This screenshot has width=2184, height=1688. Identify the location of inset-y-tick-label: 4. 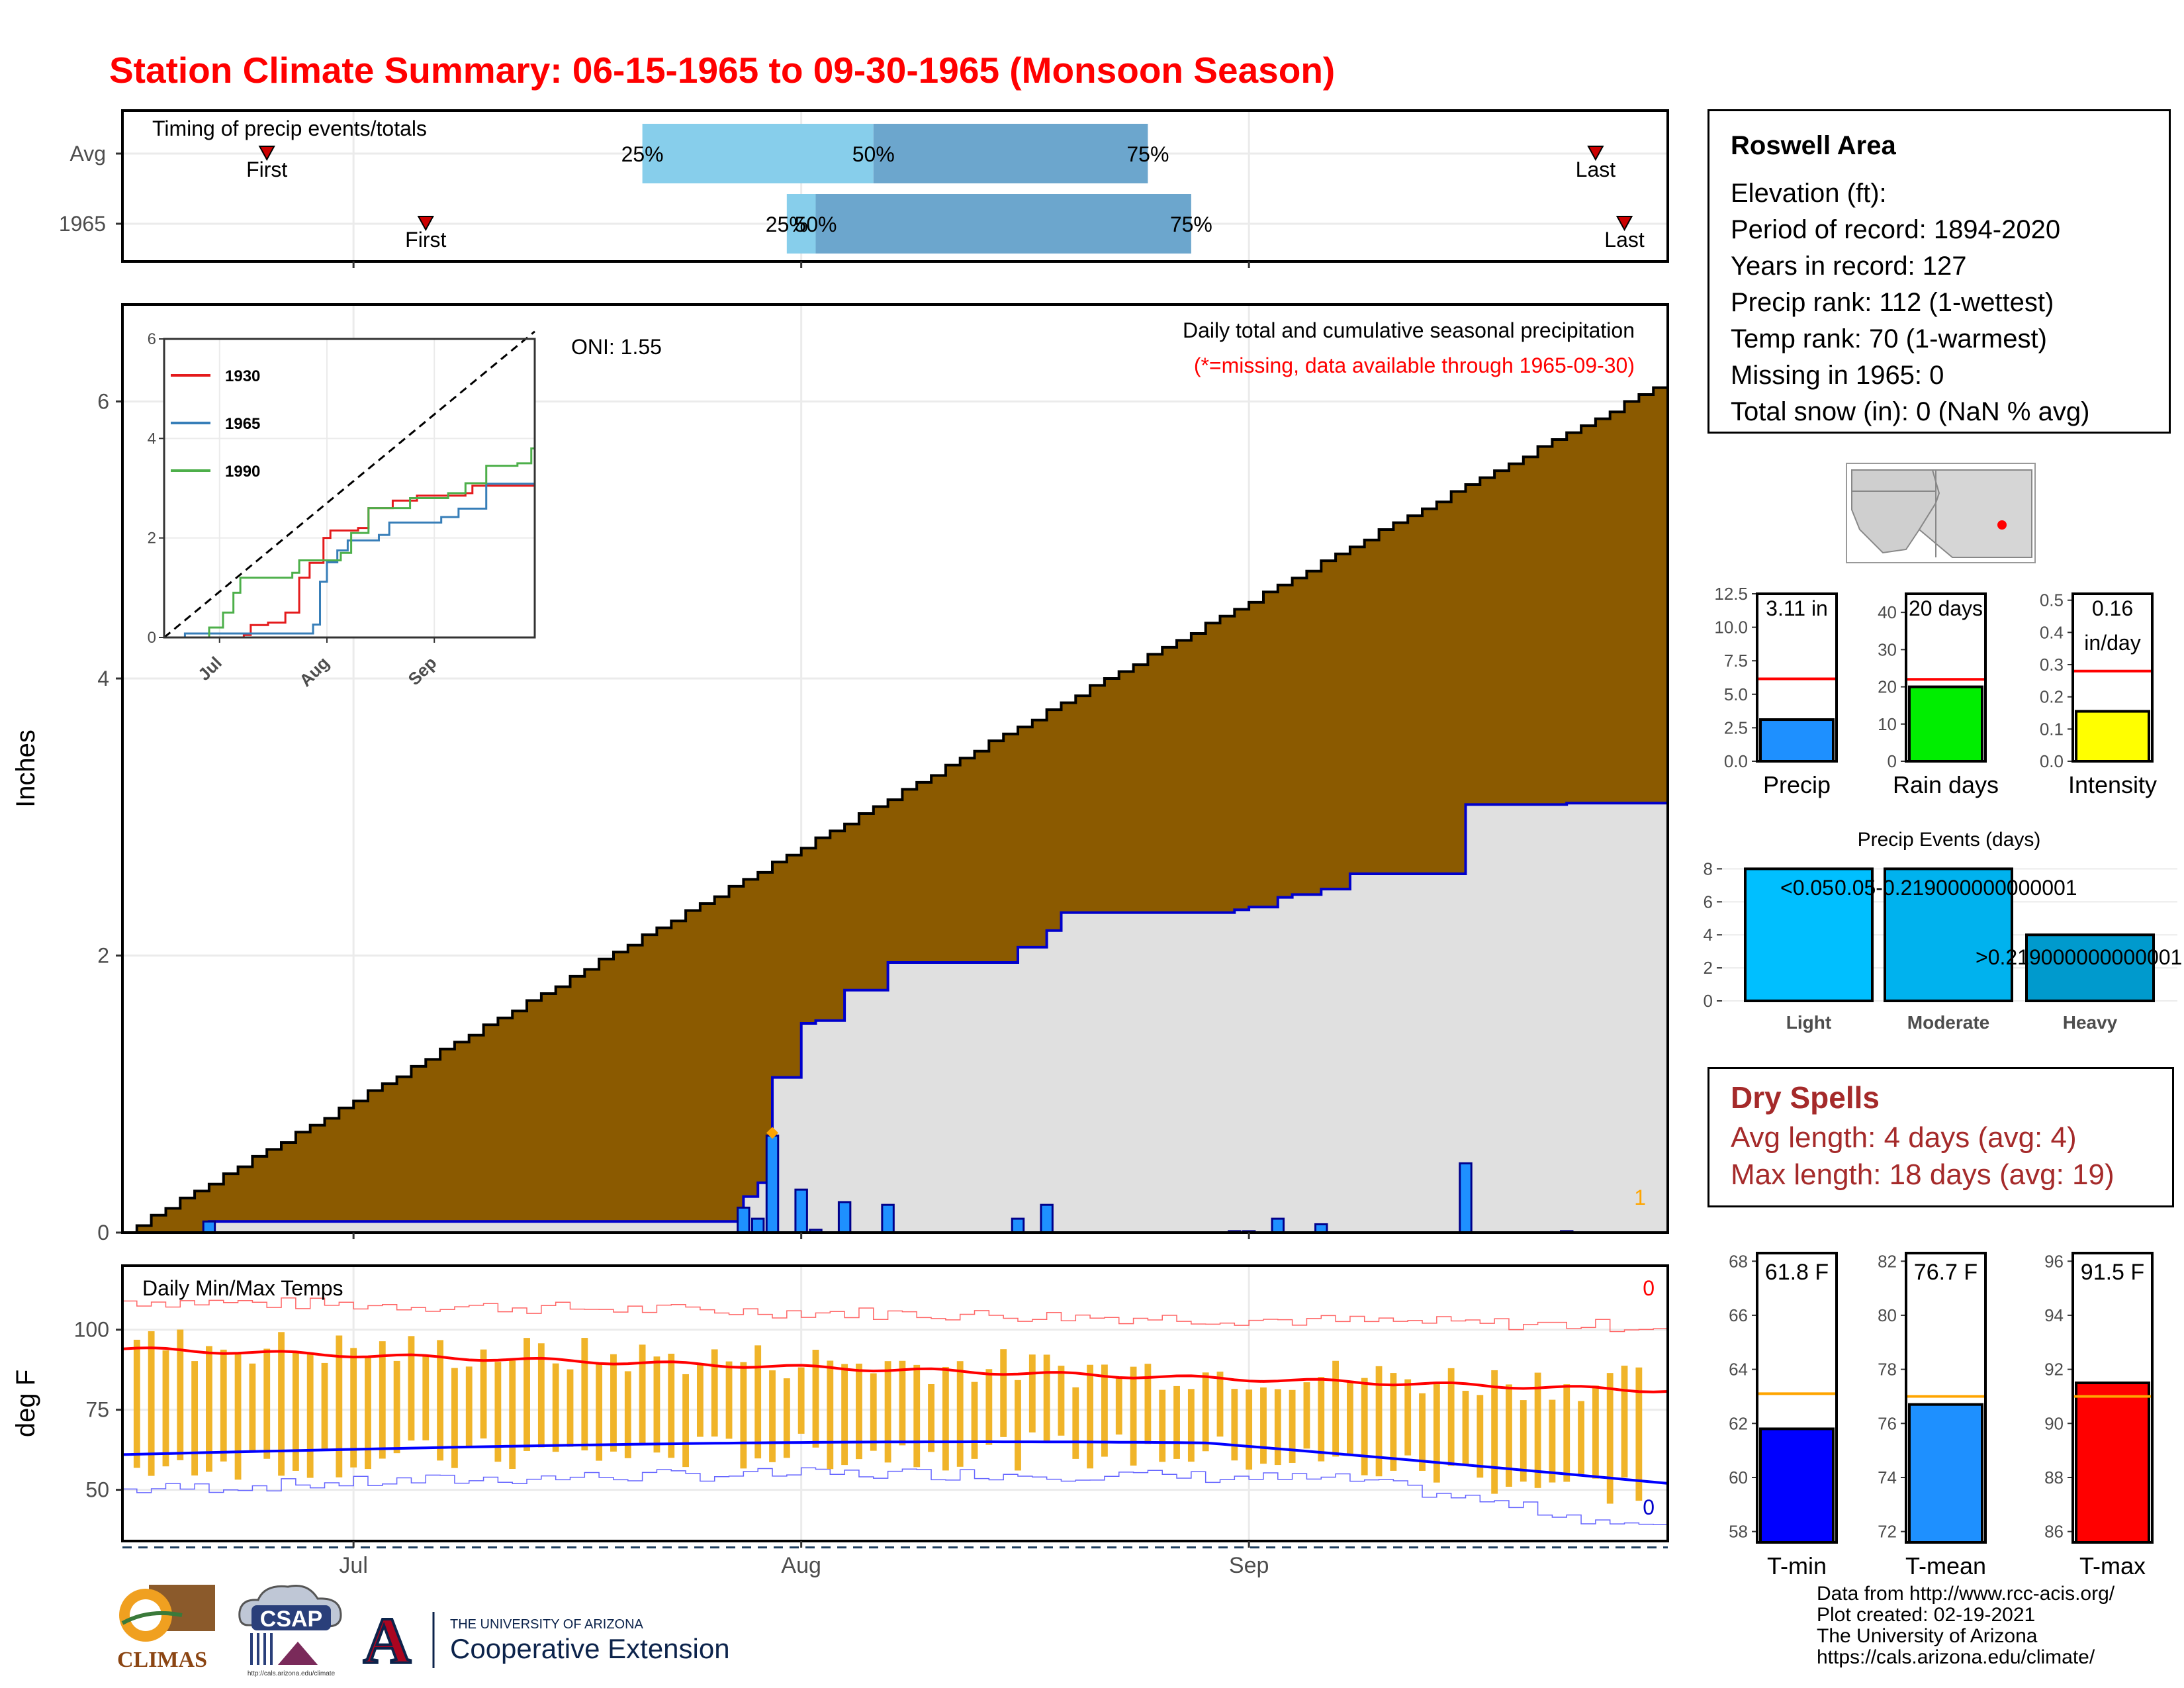
(152, 438).